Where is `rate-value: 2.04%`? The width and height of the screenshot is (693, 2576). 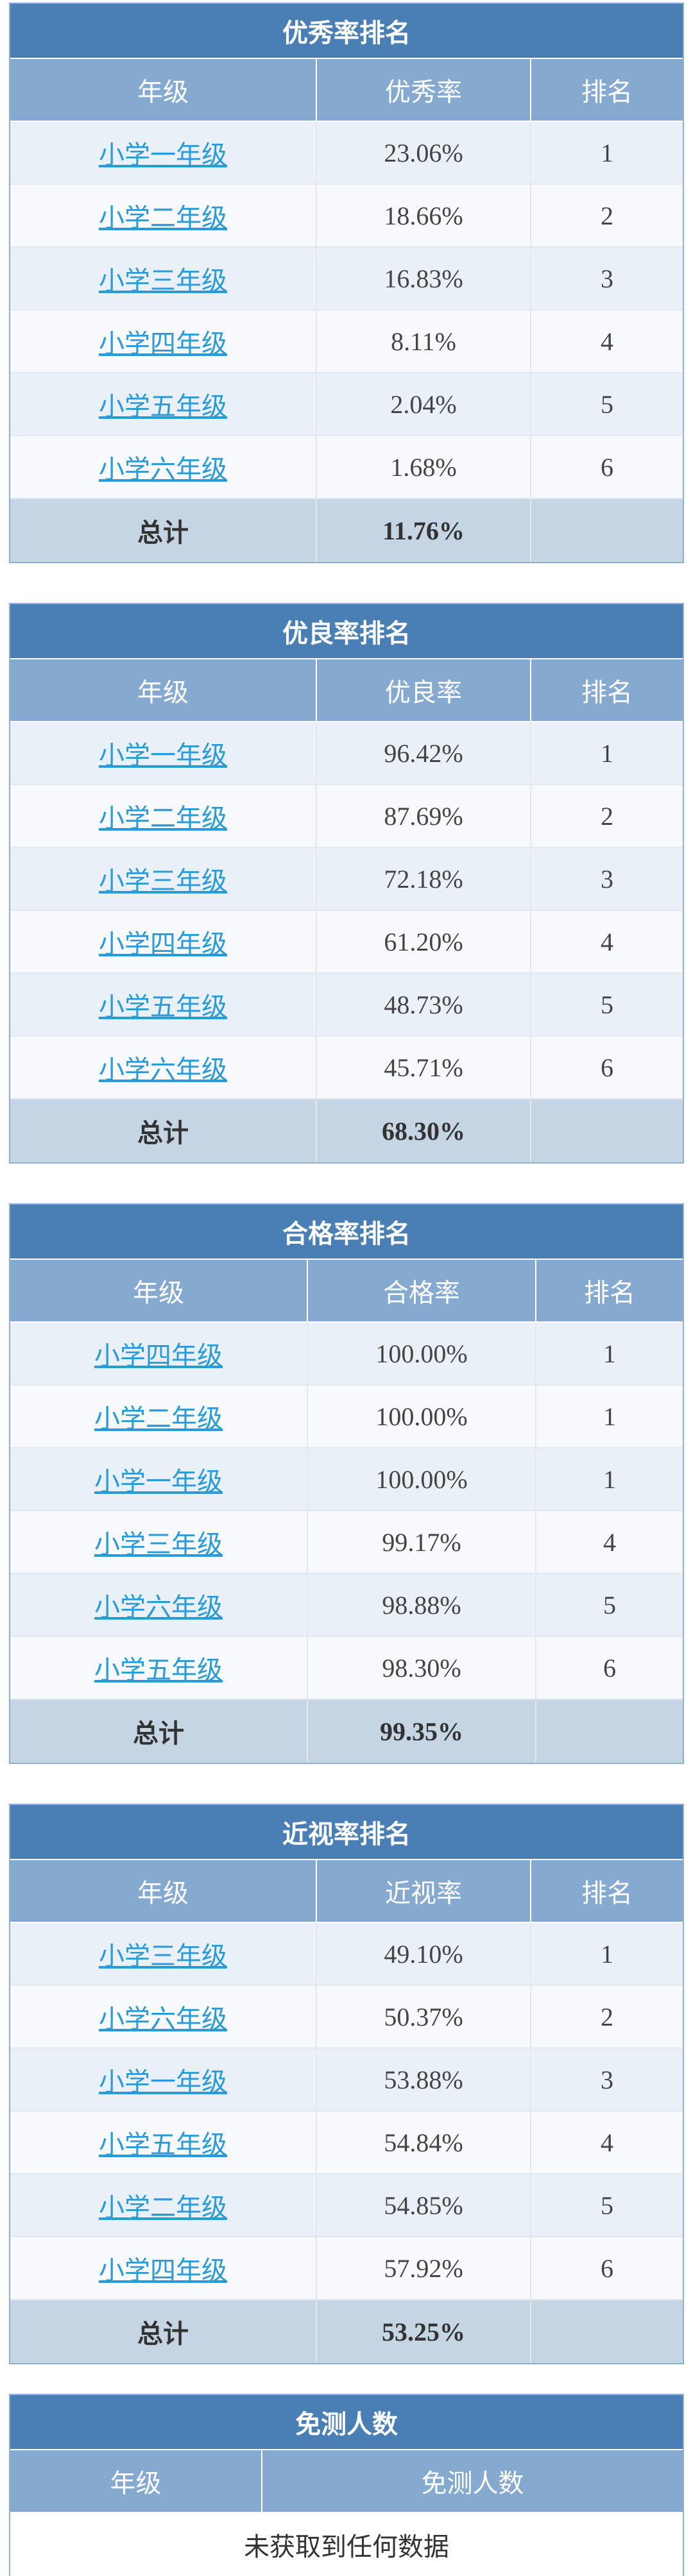 rate-value: 2.04% is located at coordinates (424, 404).